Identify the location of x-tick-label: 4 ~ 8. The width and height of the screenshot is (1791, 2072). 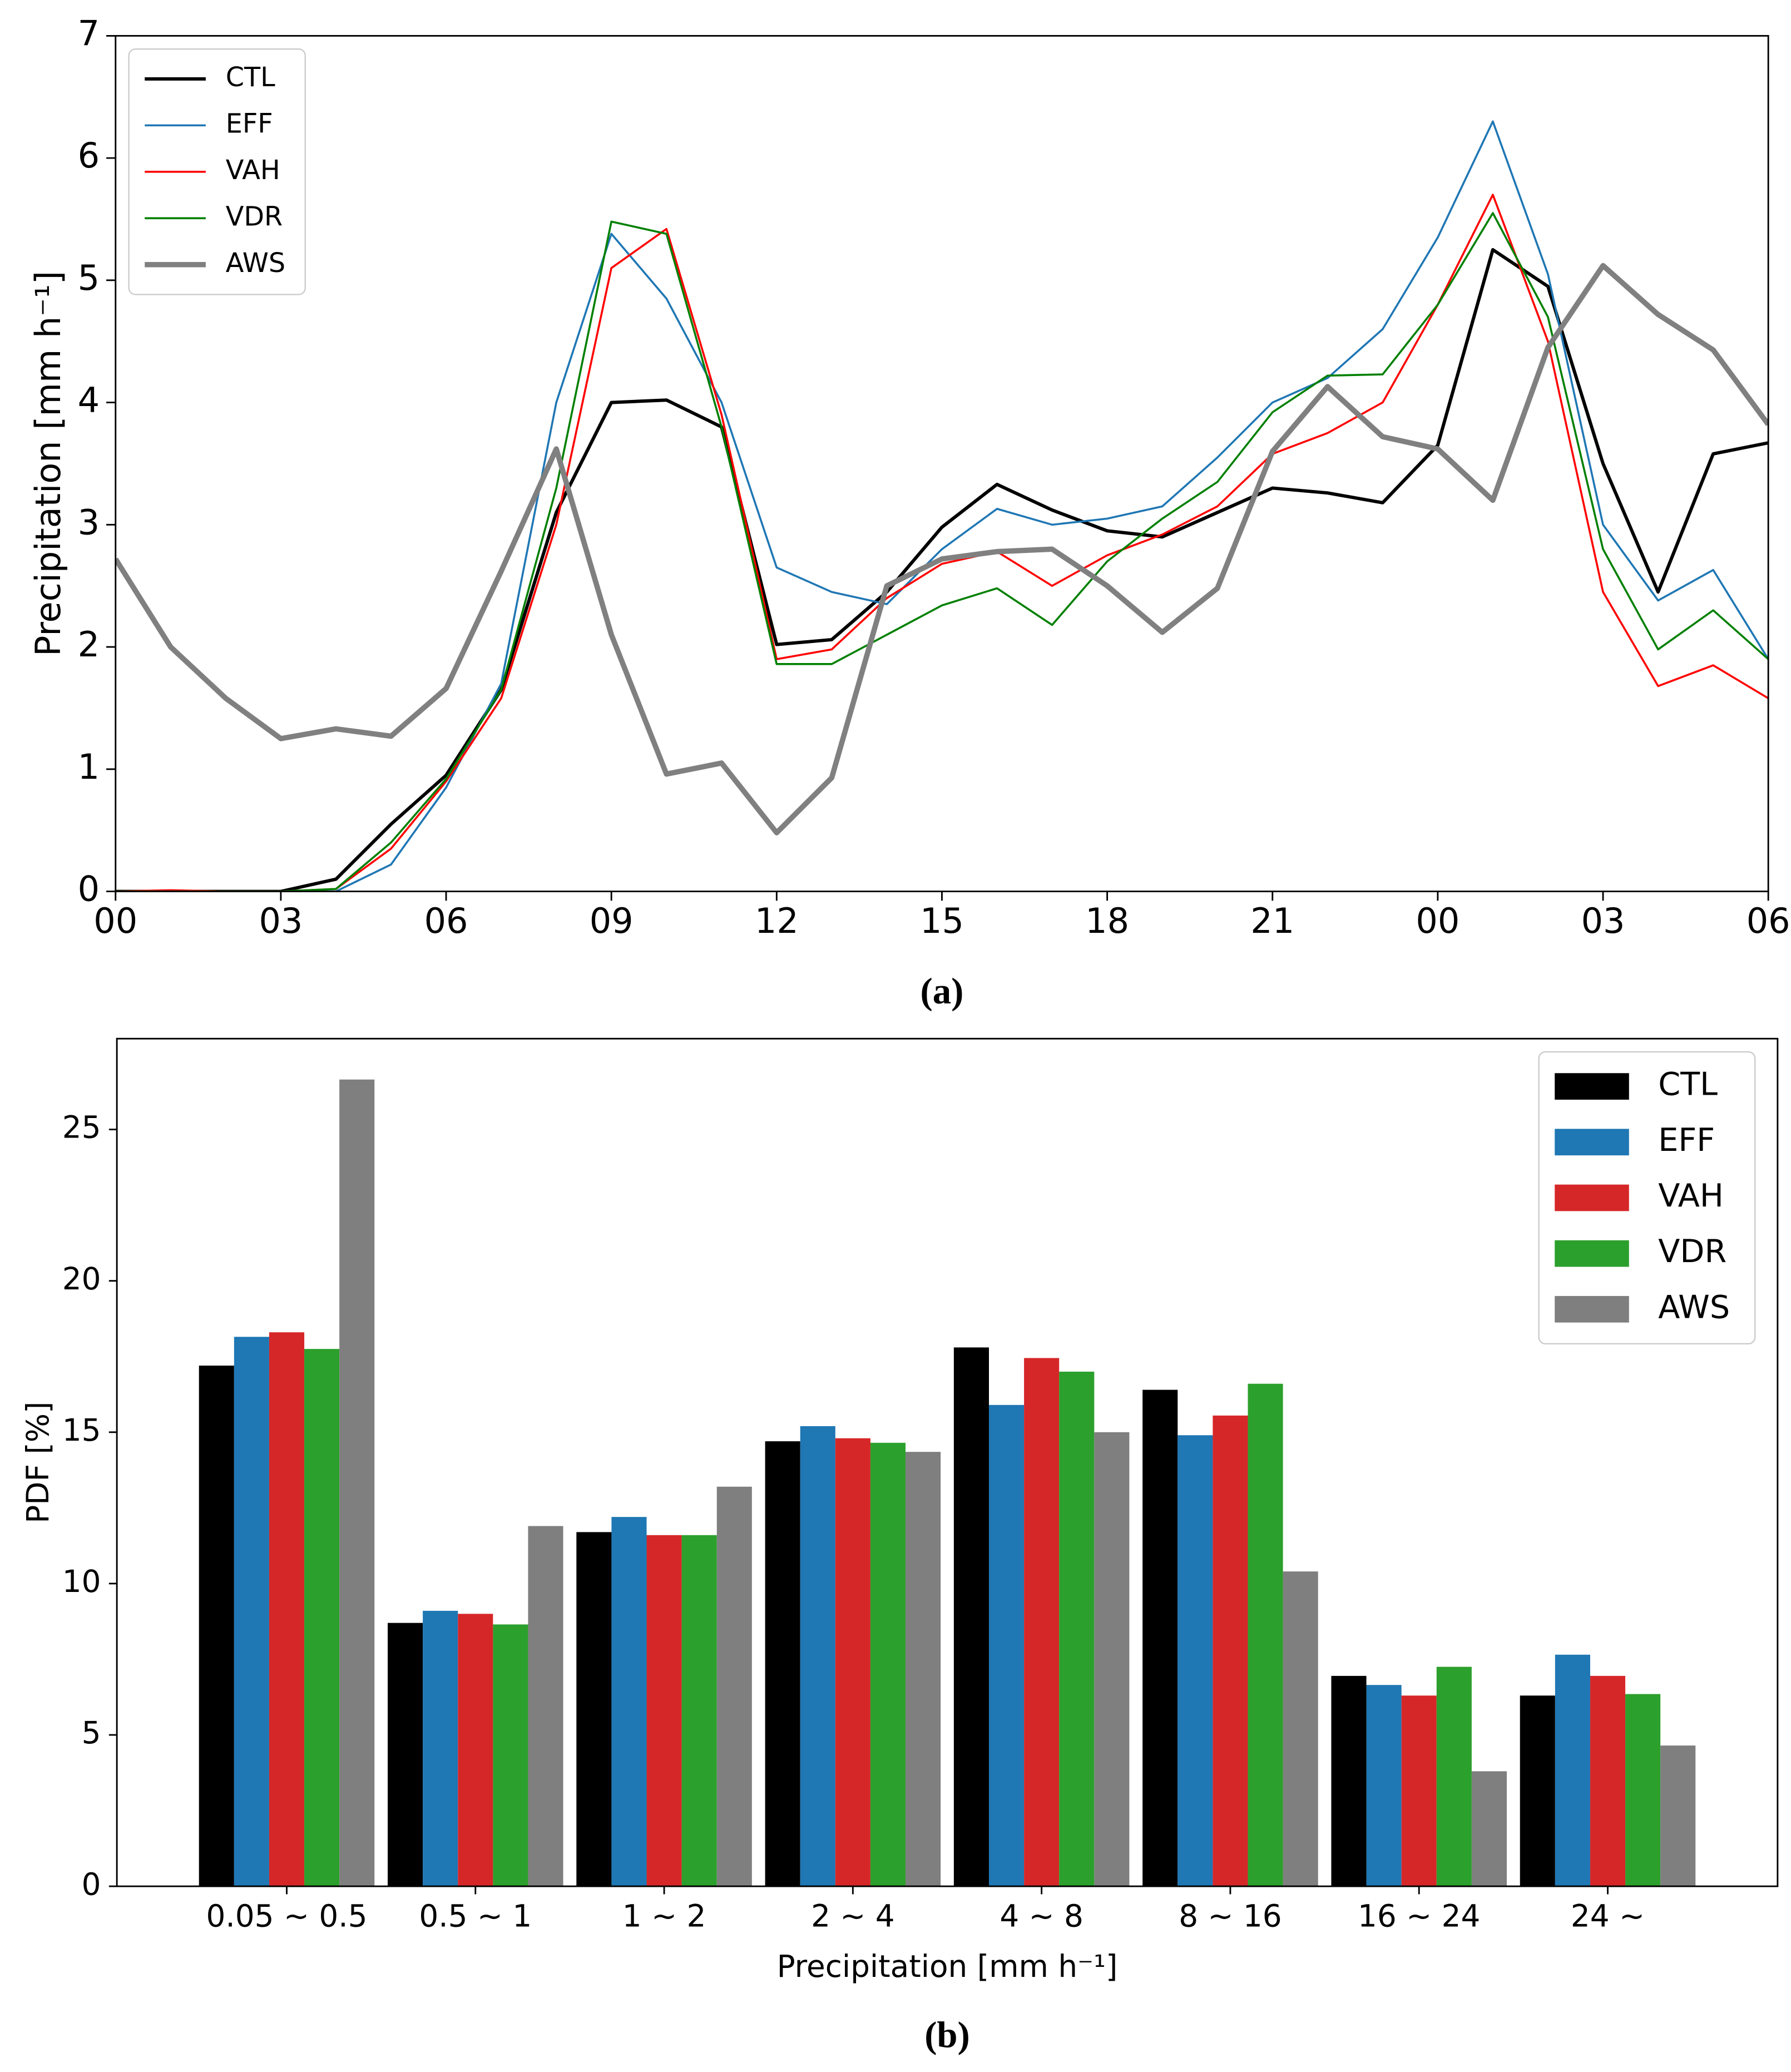
(1041, 1916).